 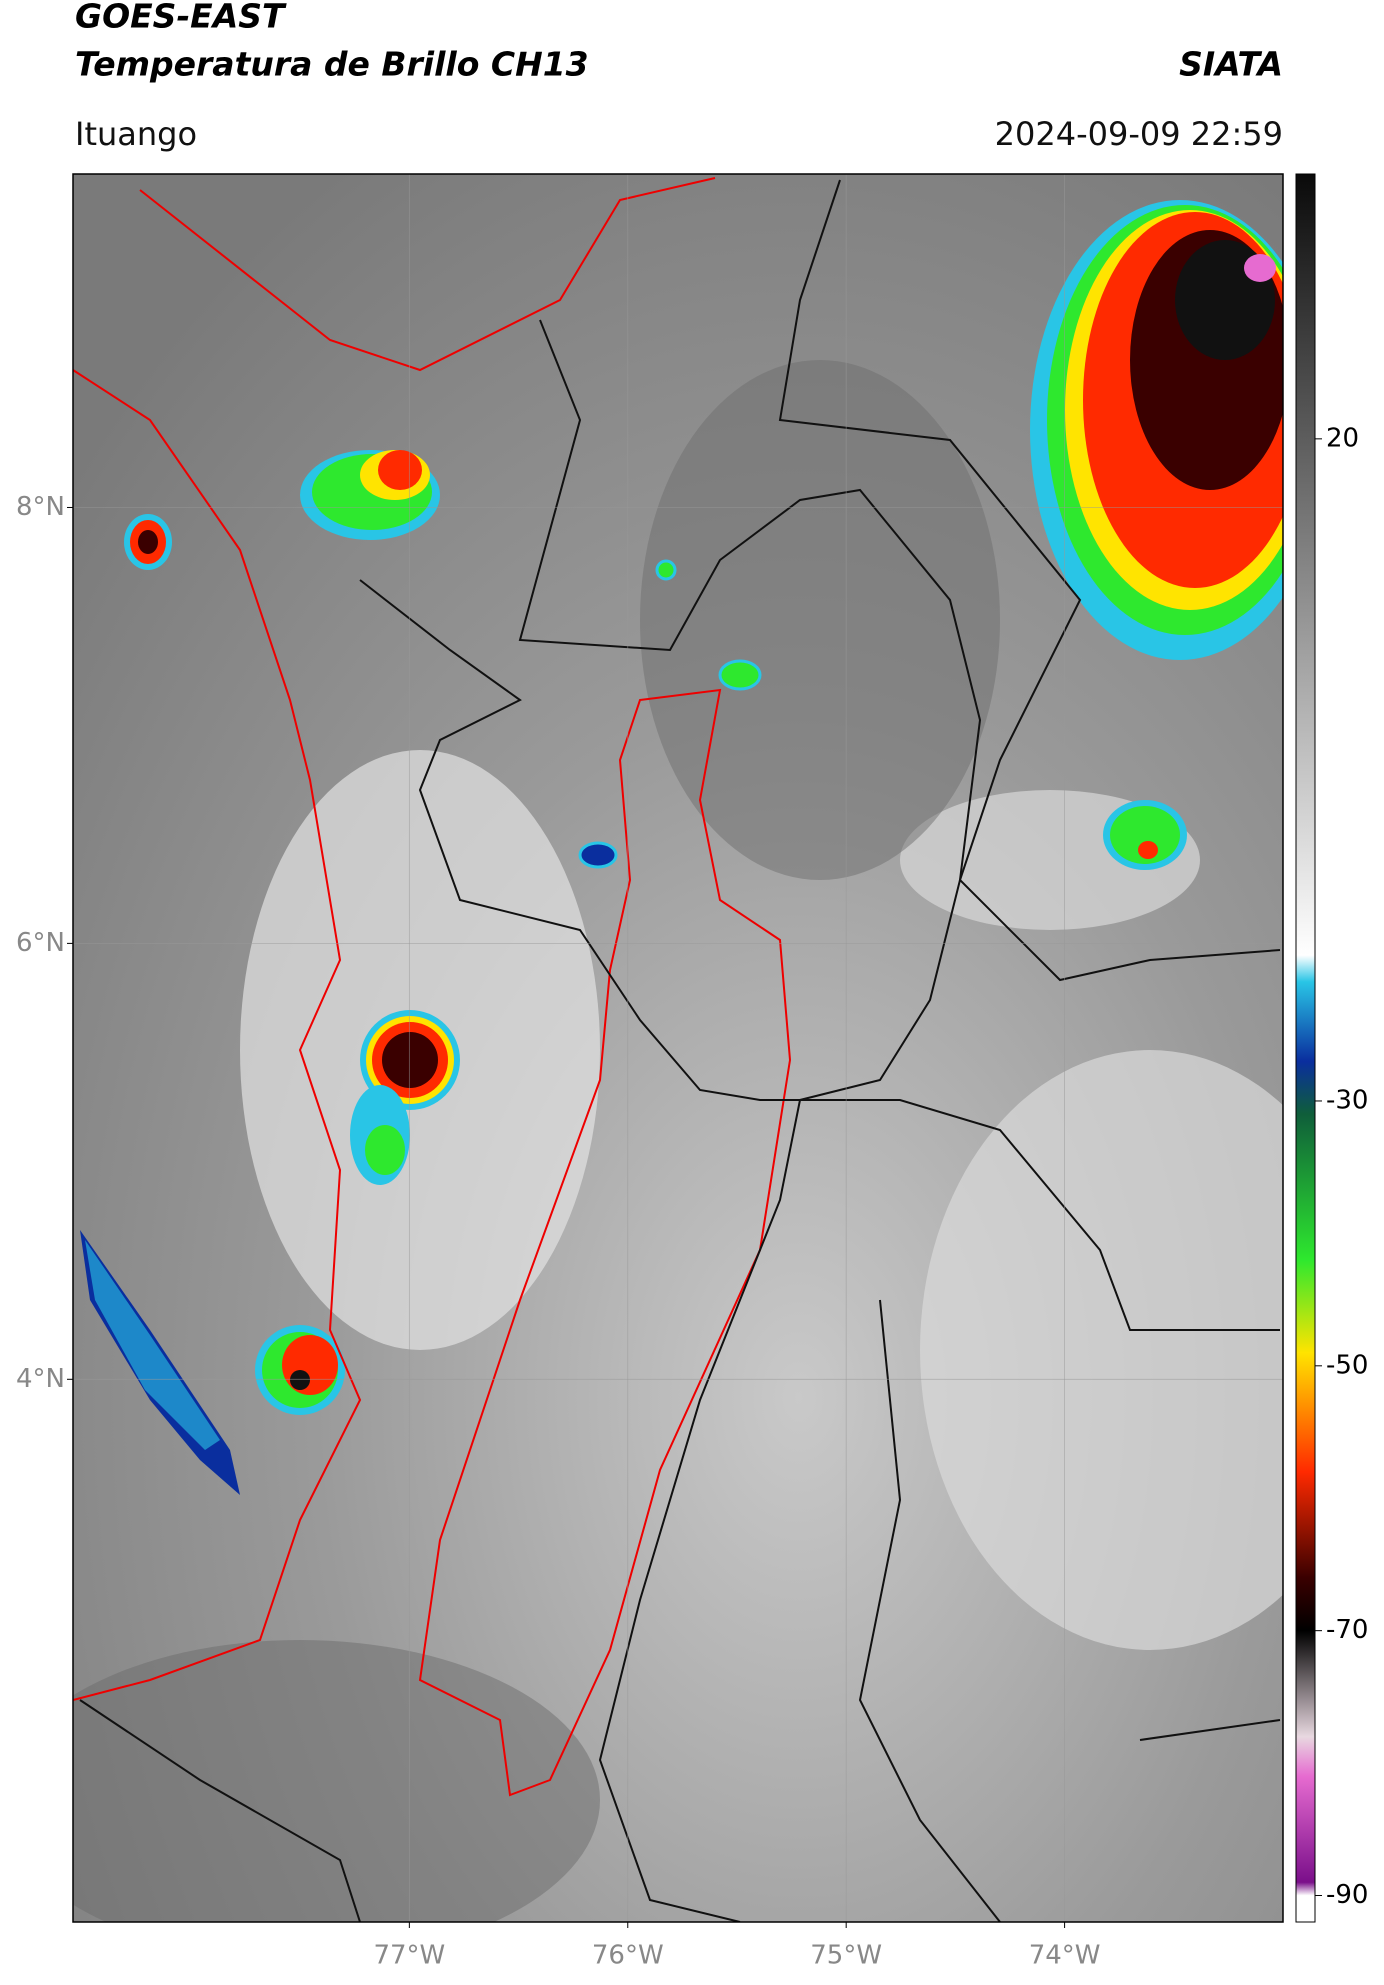 What do you see at coordinates (1231, 64) in the screenshot?
I see `source: SIATA` at bounding box center [1231, 64].